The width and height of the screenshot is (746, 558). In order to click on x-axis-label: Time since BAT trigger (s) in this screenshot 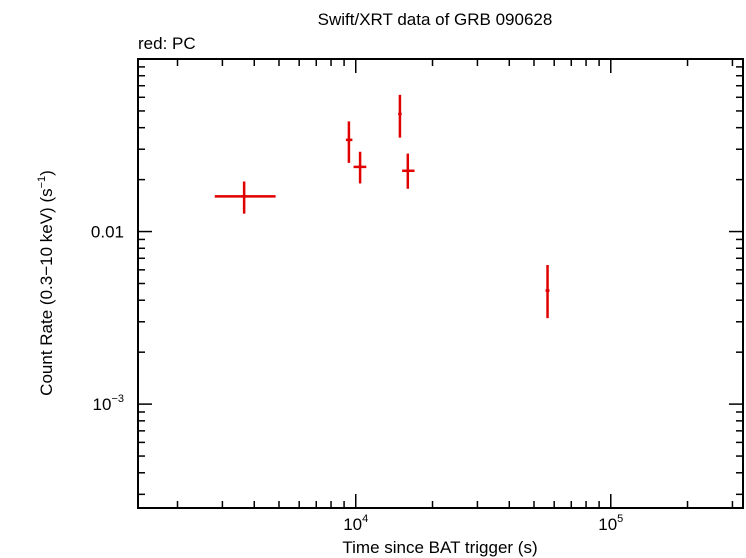, I will do `click(439, 547)`.